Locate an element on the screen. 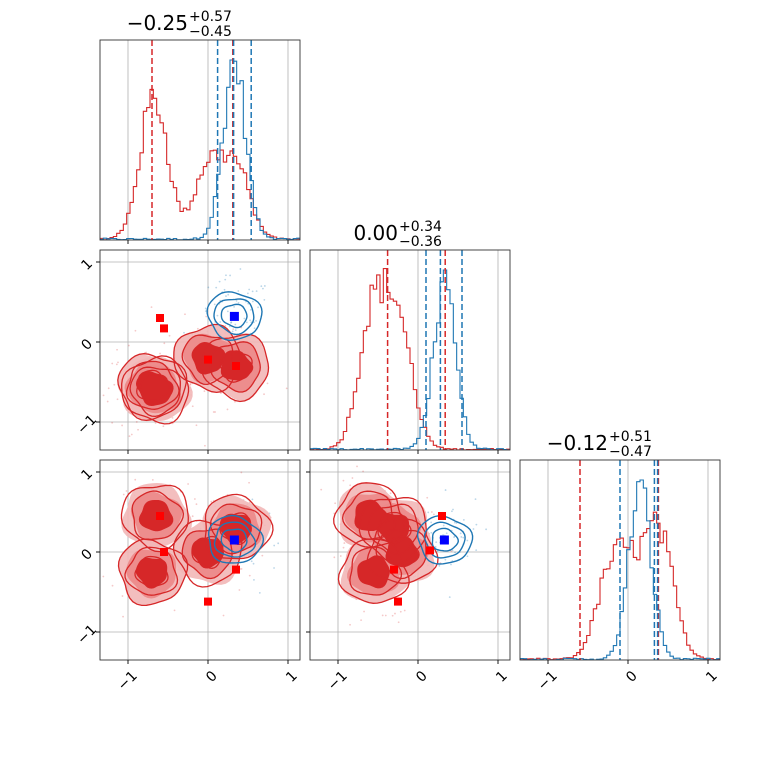  y-tick-label: 1 is located at coordinates (87, 475).